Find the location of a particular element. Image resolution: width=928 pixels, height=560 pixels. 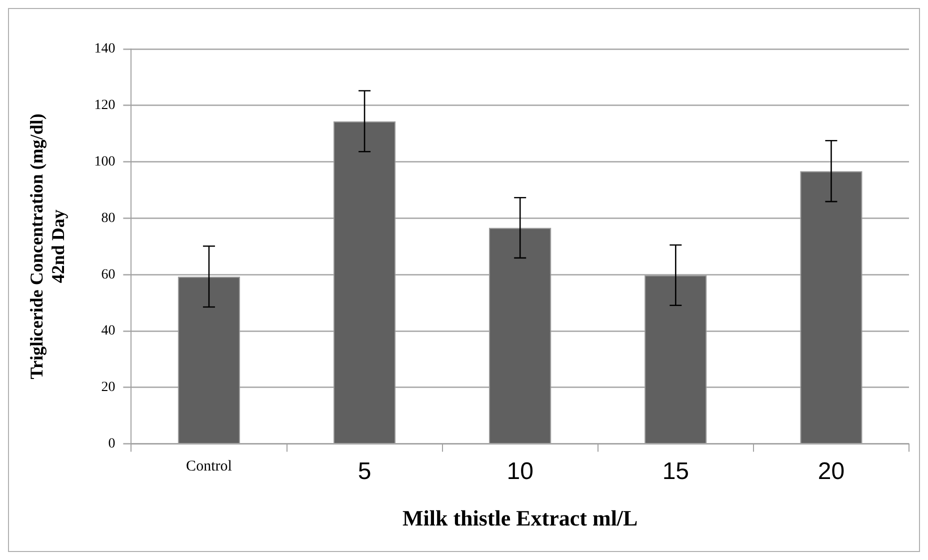

x-tick-label: 15 is located at coordinates (676, 471).